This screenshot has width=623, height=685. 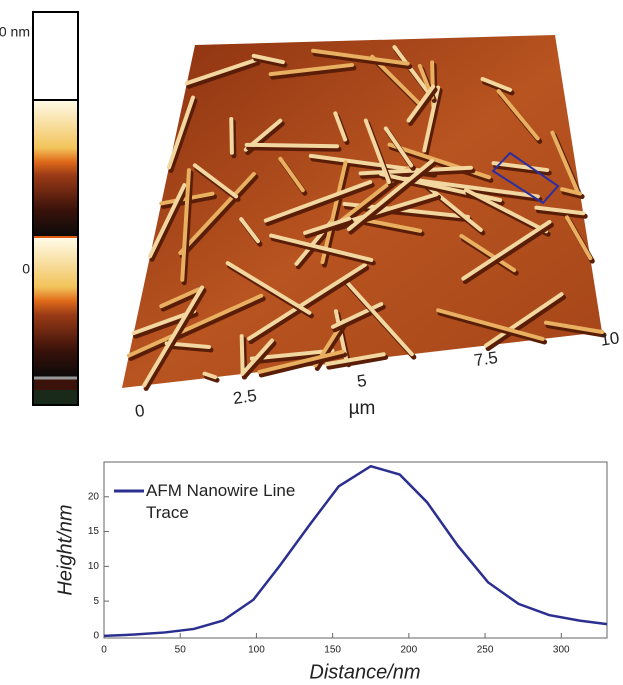 What do you see at coordinates (15, 32) in the screenshot?
I see `colorbar-label: 40 nm` at bounding box center [15, 32].